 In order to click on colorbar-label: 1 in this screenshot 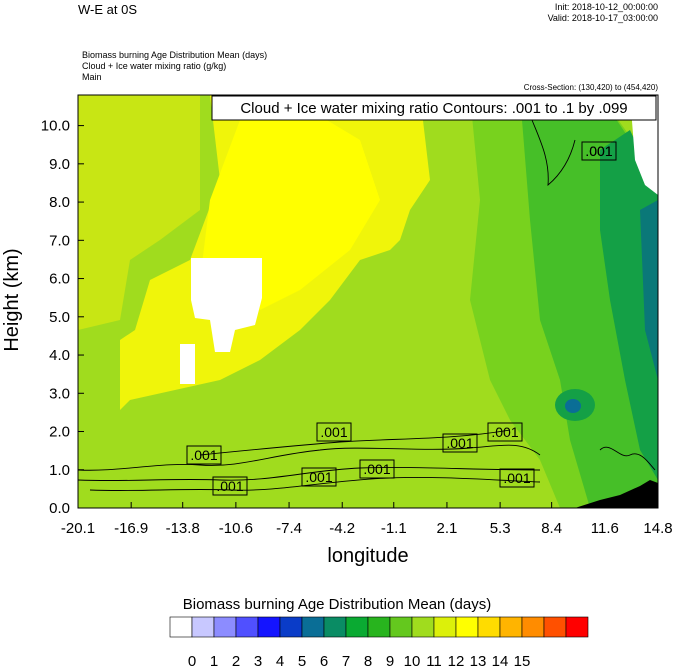, I will do `click(214, 660)`.